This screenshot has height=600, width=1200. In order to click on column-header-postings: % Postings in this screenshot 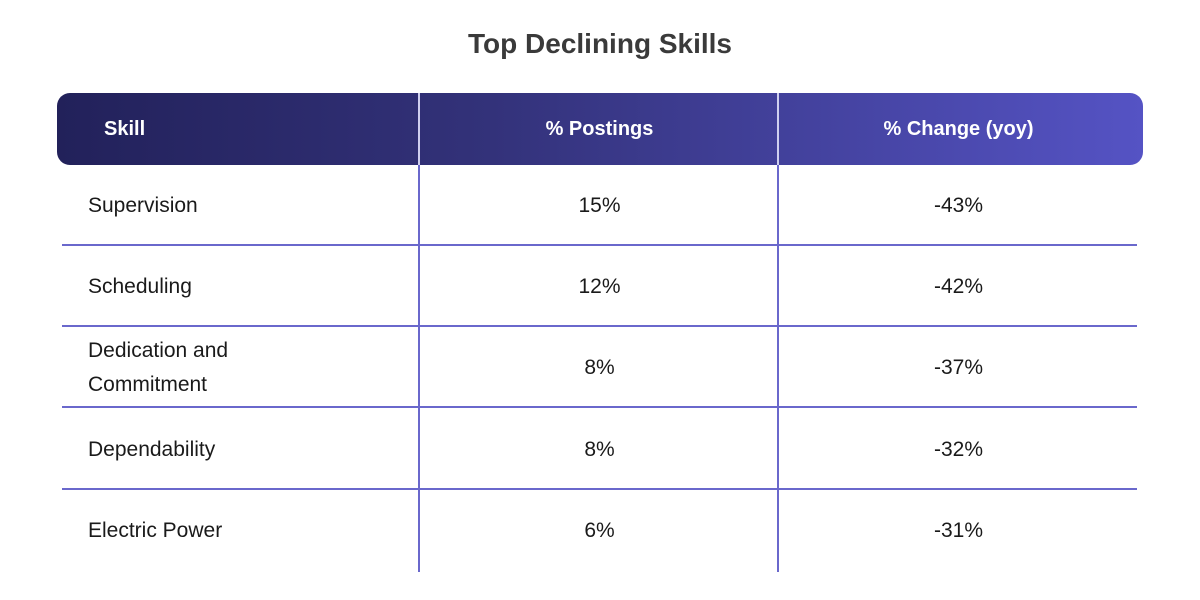, I will do `click(599, 129)`.